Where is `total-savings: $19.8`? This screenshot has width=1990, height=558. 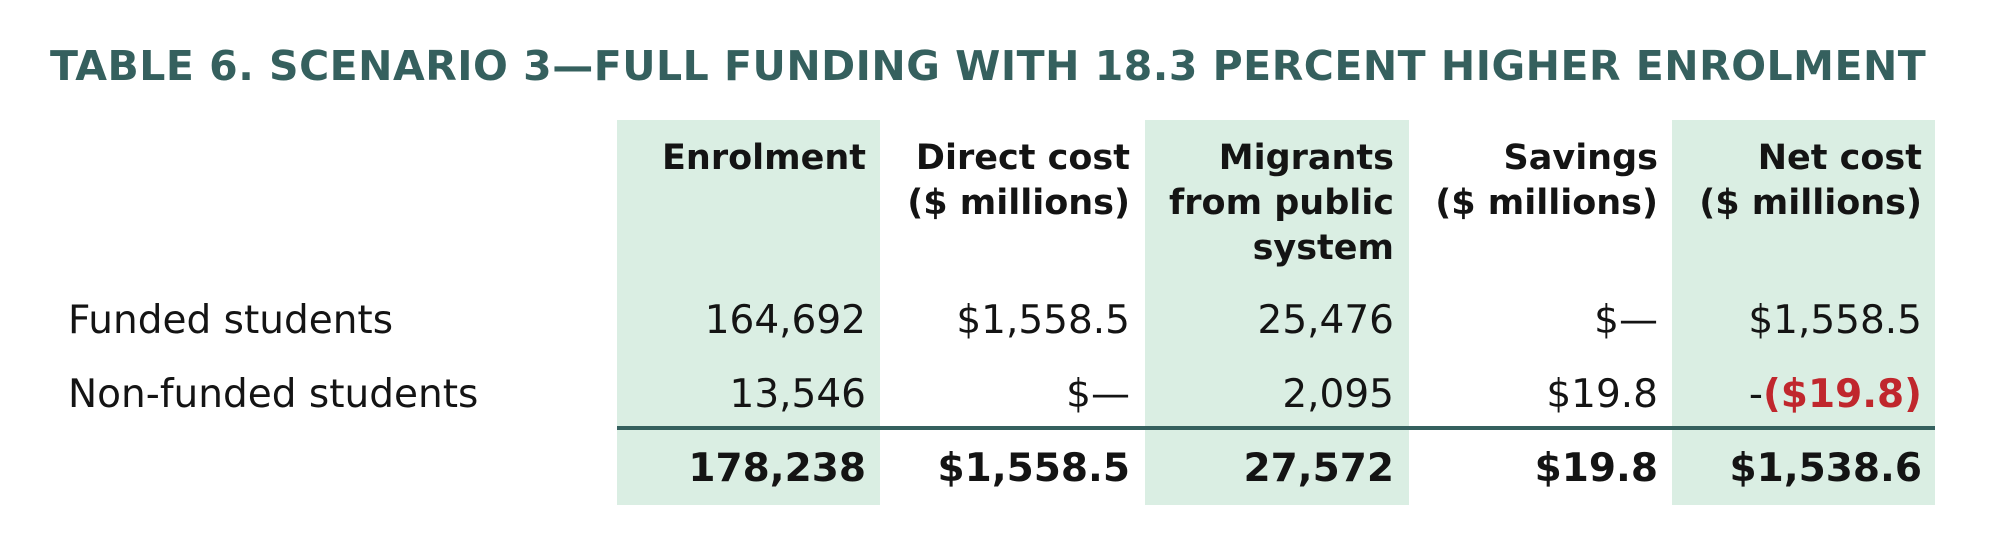 total-savings: $19.8 is located at coordinates (1596, 468).